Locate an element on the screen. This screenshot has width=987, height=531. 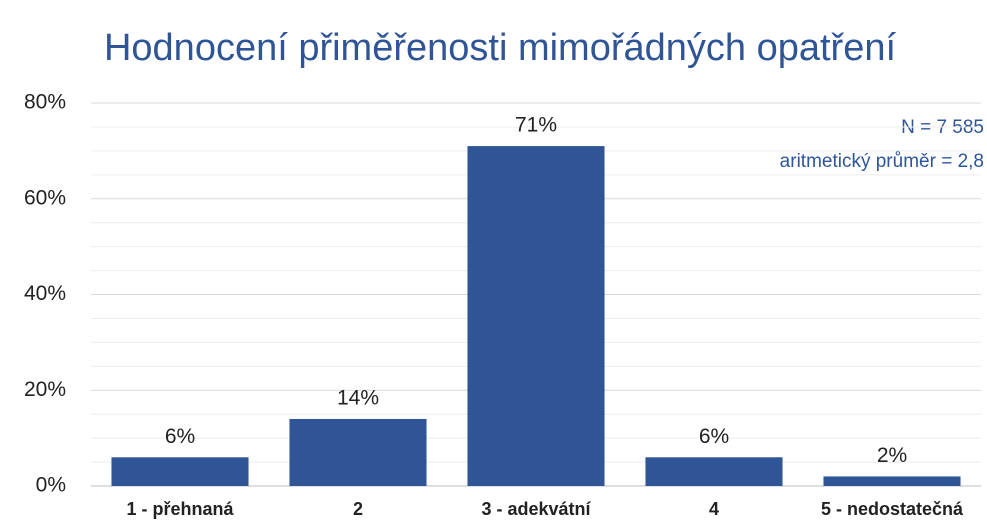
y-tick-label: 40% is located at coordinates (45, 293).